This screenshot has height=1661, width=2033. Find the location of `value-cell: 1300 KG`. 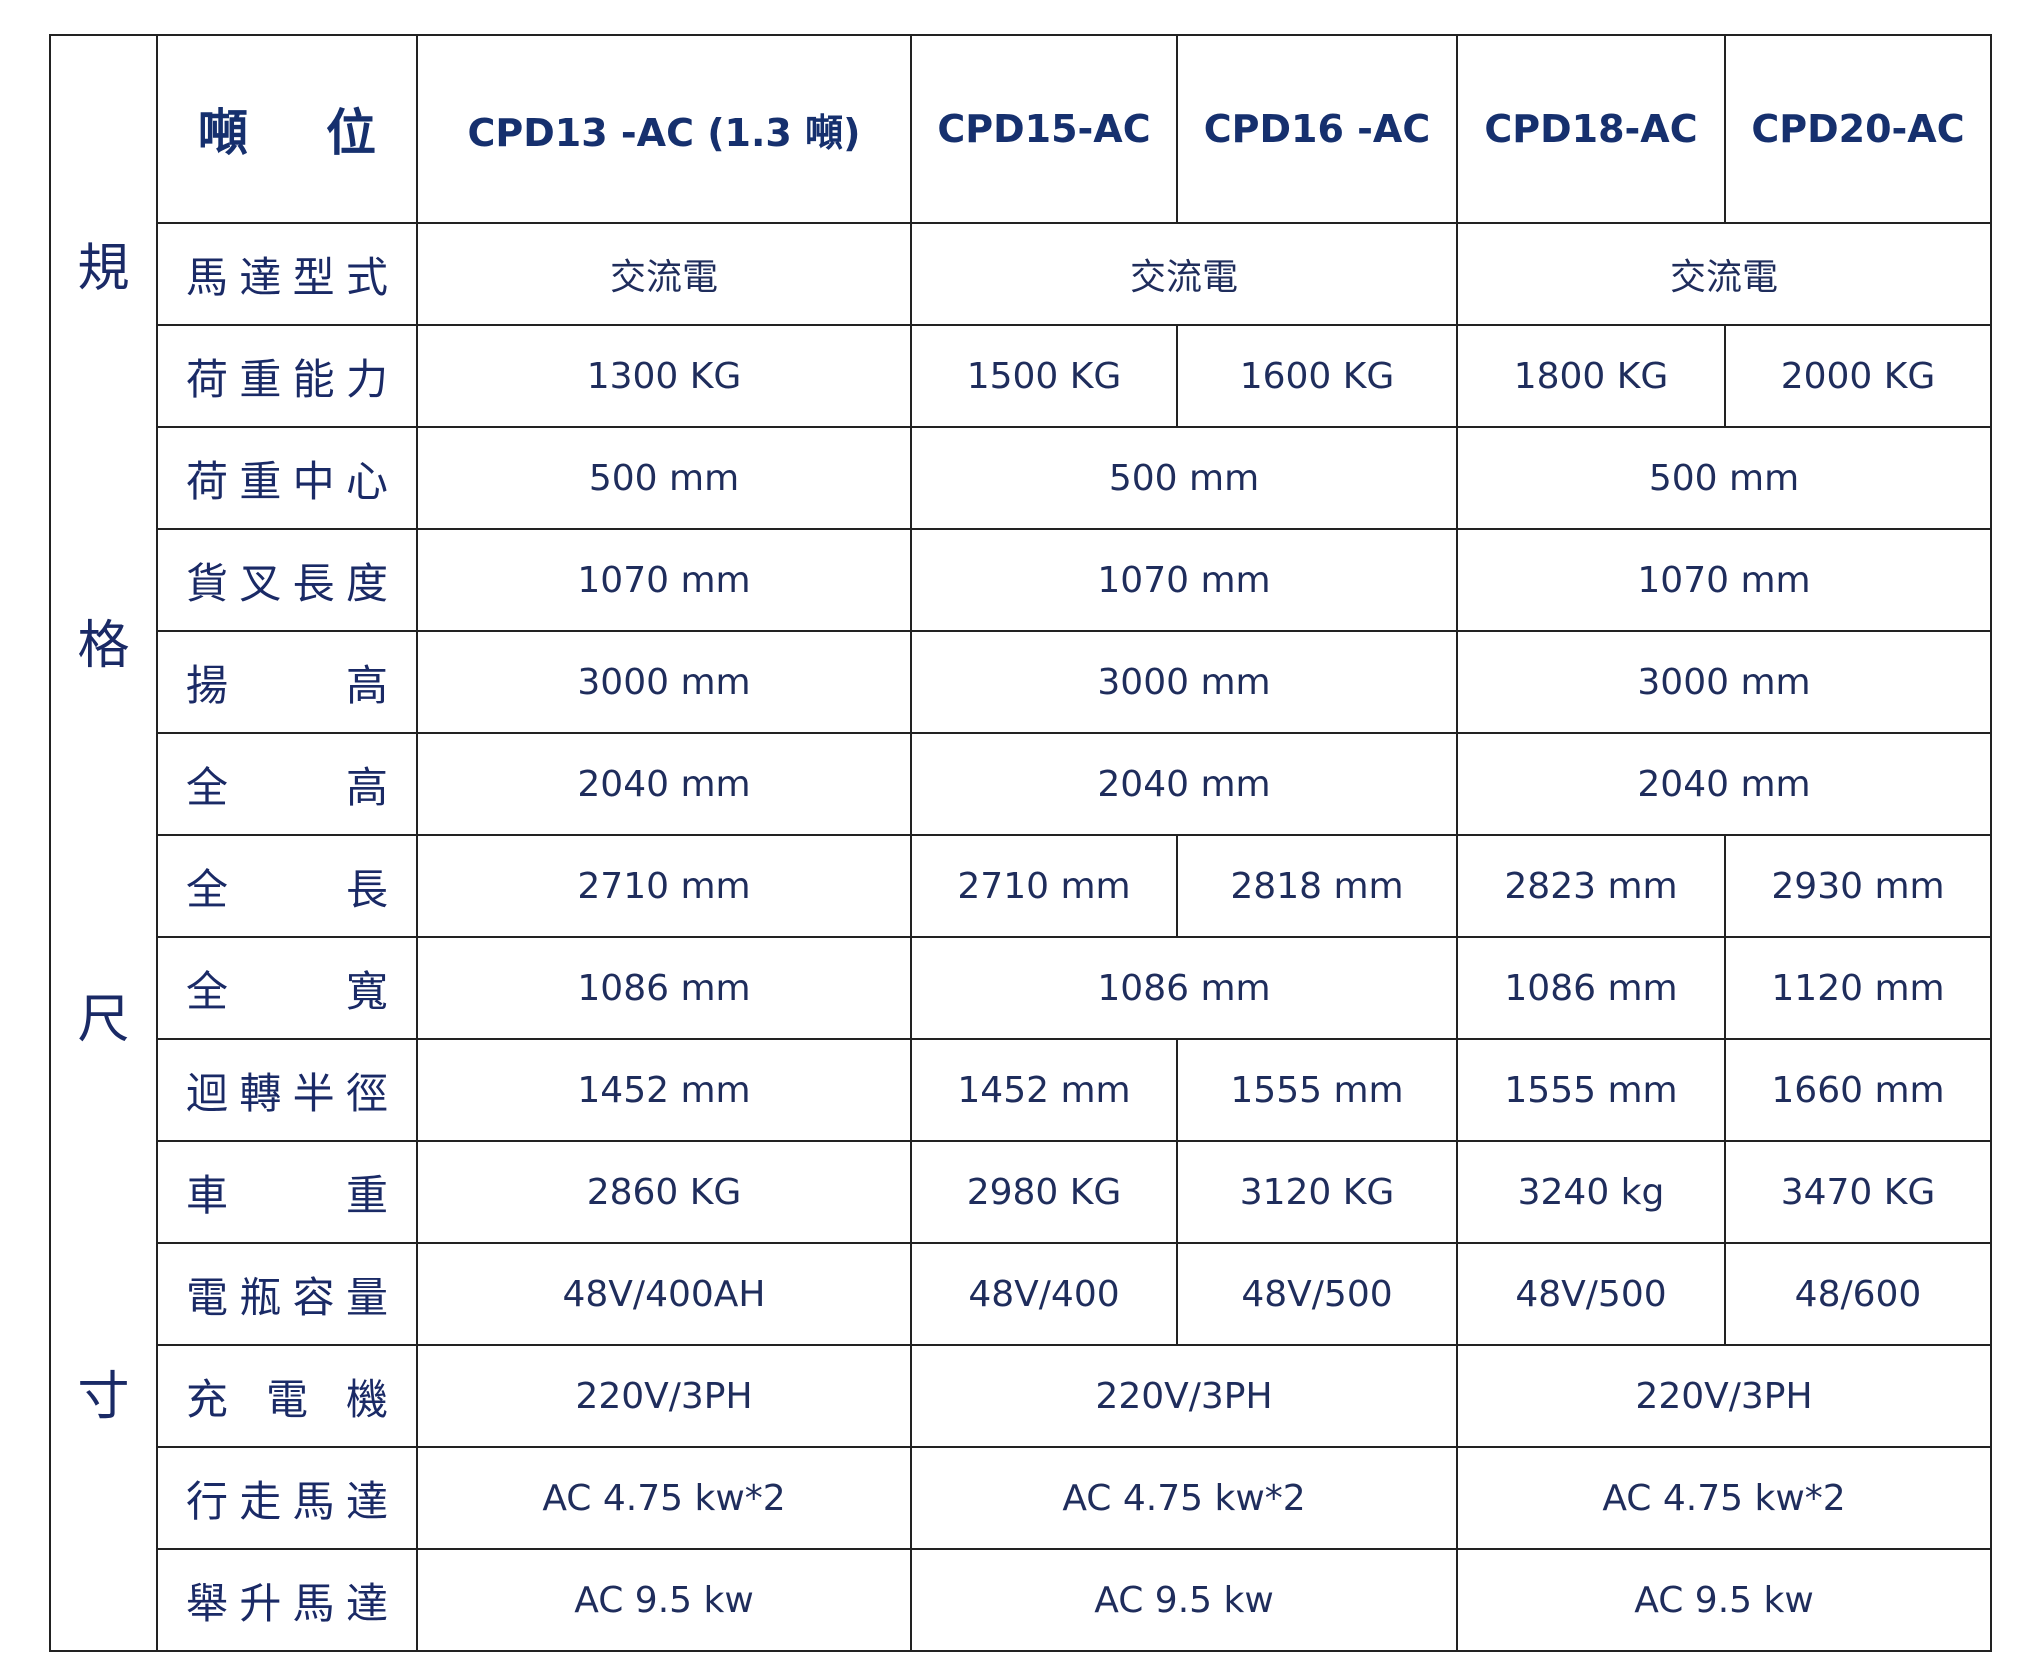

value-cell: 1300 KG is located at coordinates (665, 377).